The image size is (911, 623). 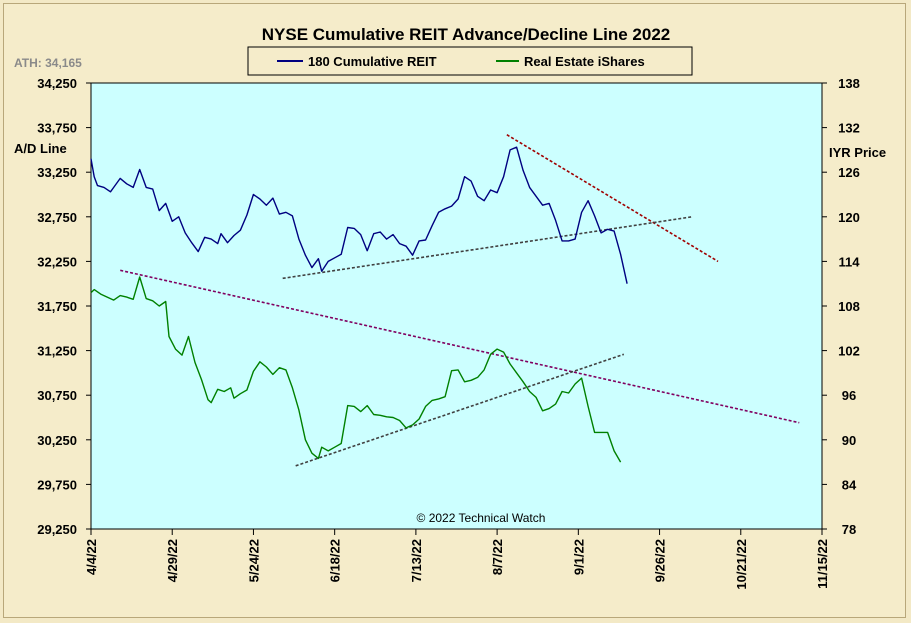 What do you see at coordinates (612, 198) in the screenshot?
I see `trend-line-ad-upper-downtrend` at bounding box center [612, 198].